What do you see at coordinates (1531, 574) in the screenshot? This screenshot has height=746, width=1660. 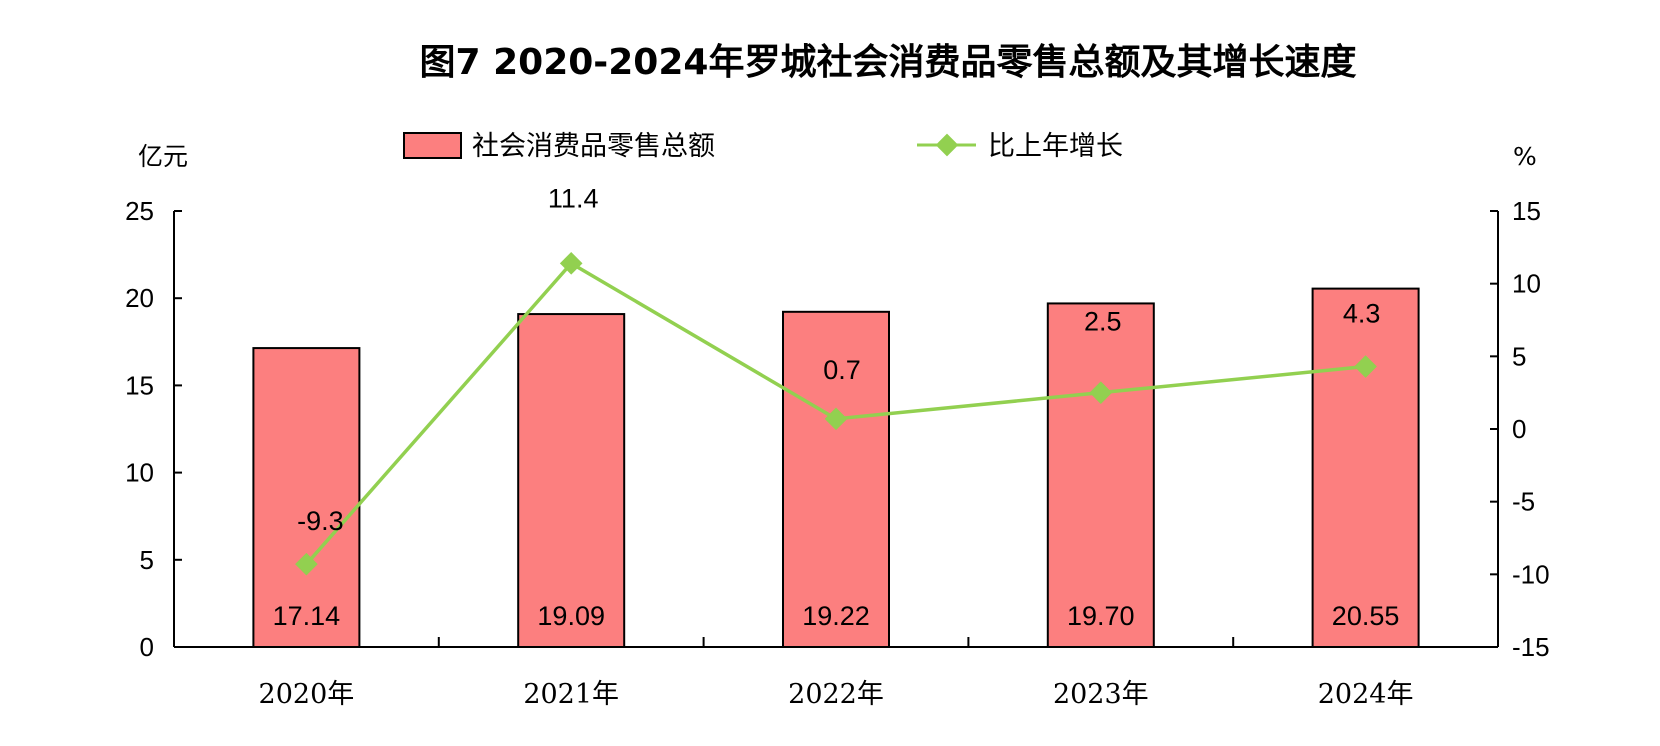 I see `right-tick-label: -10` at bounding box center [1531, 574].